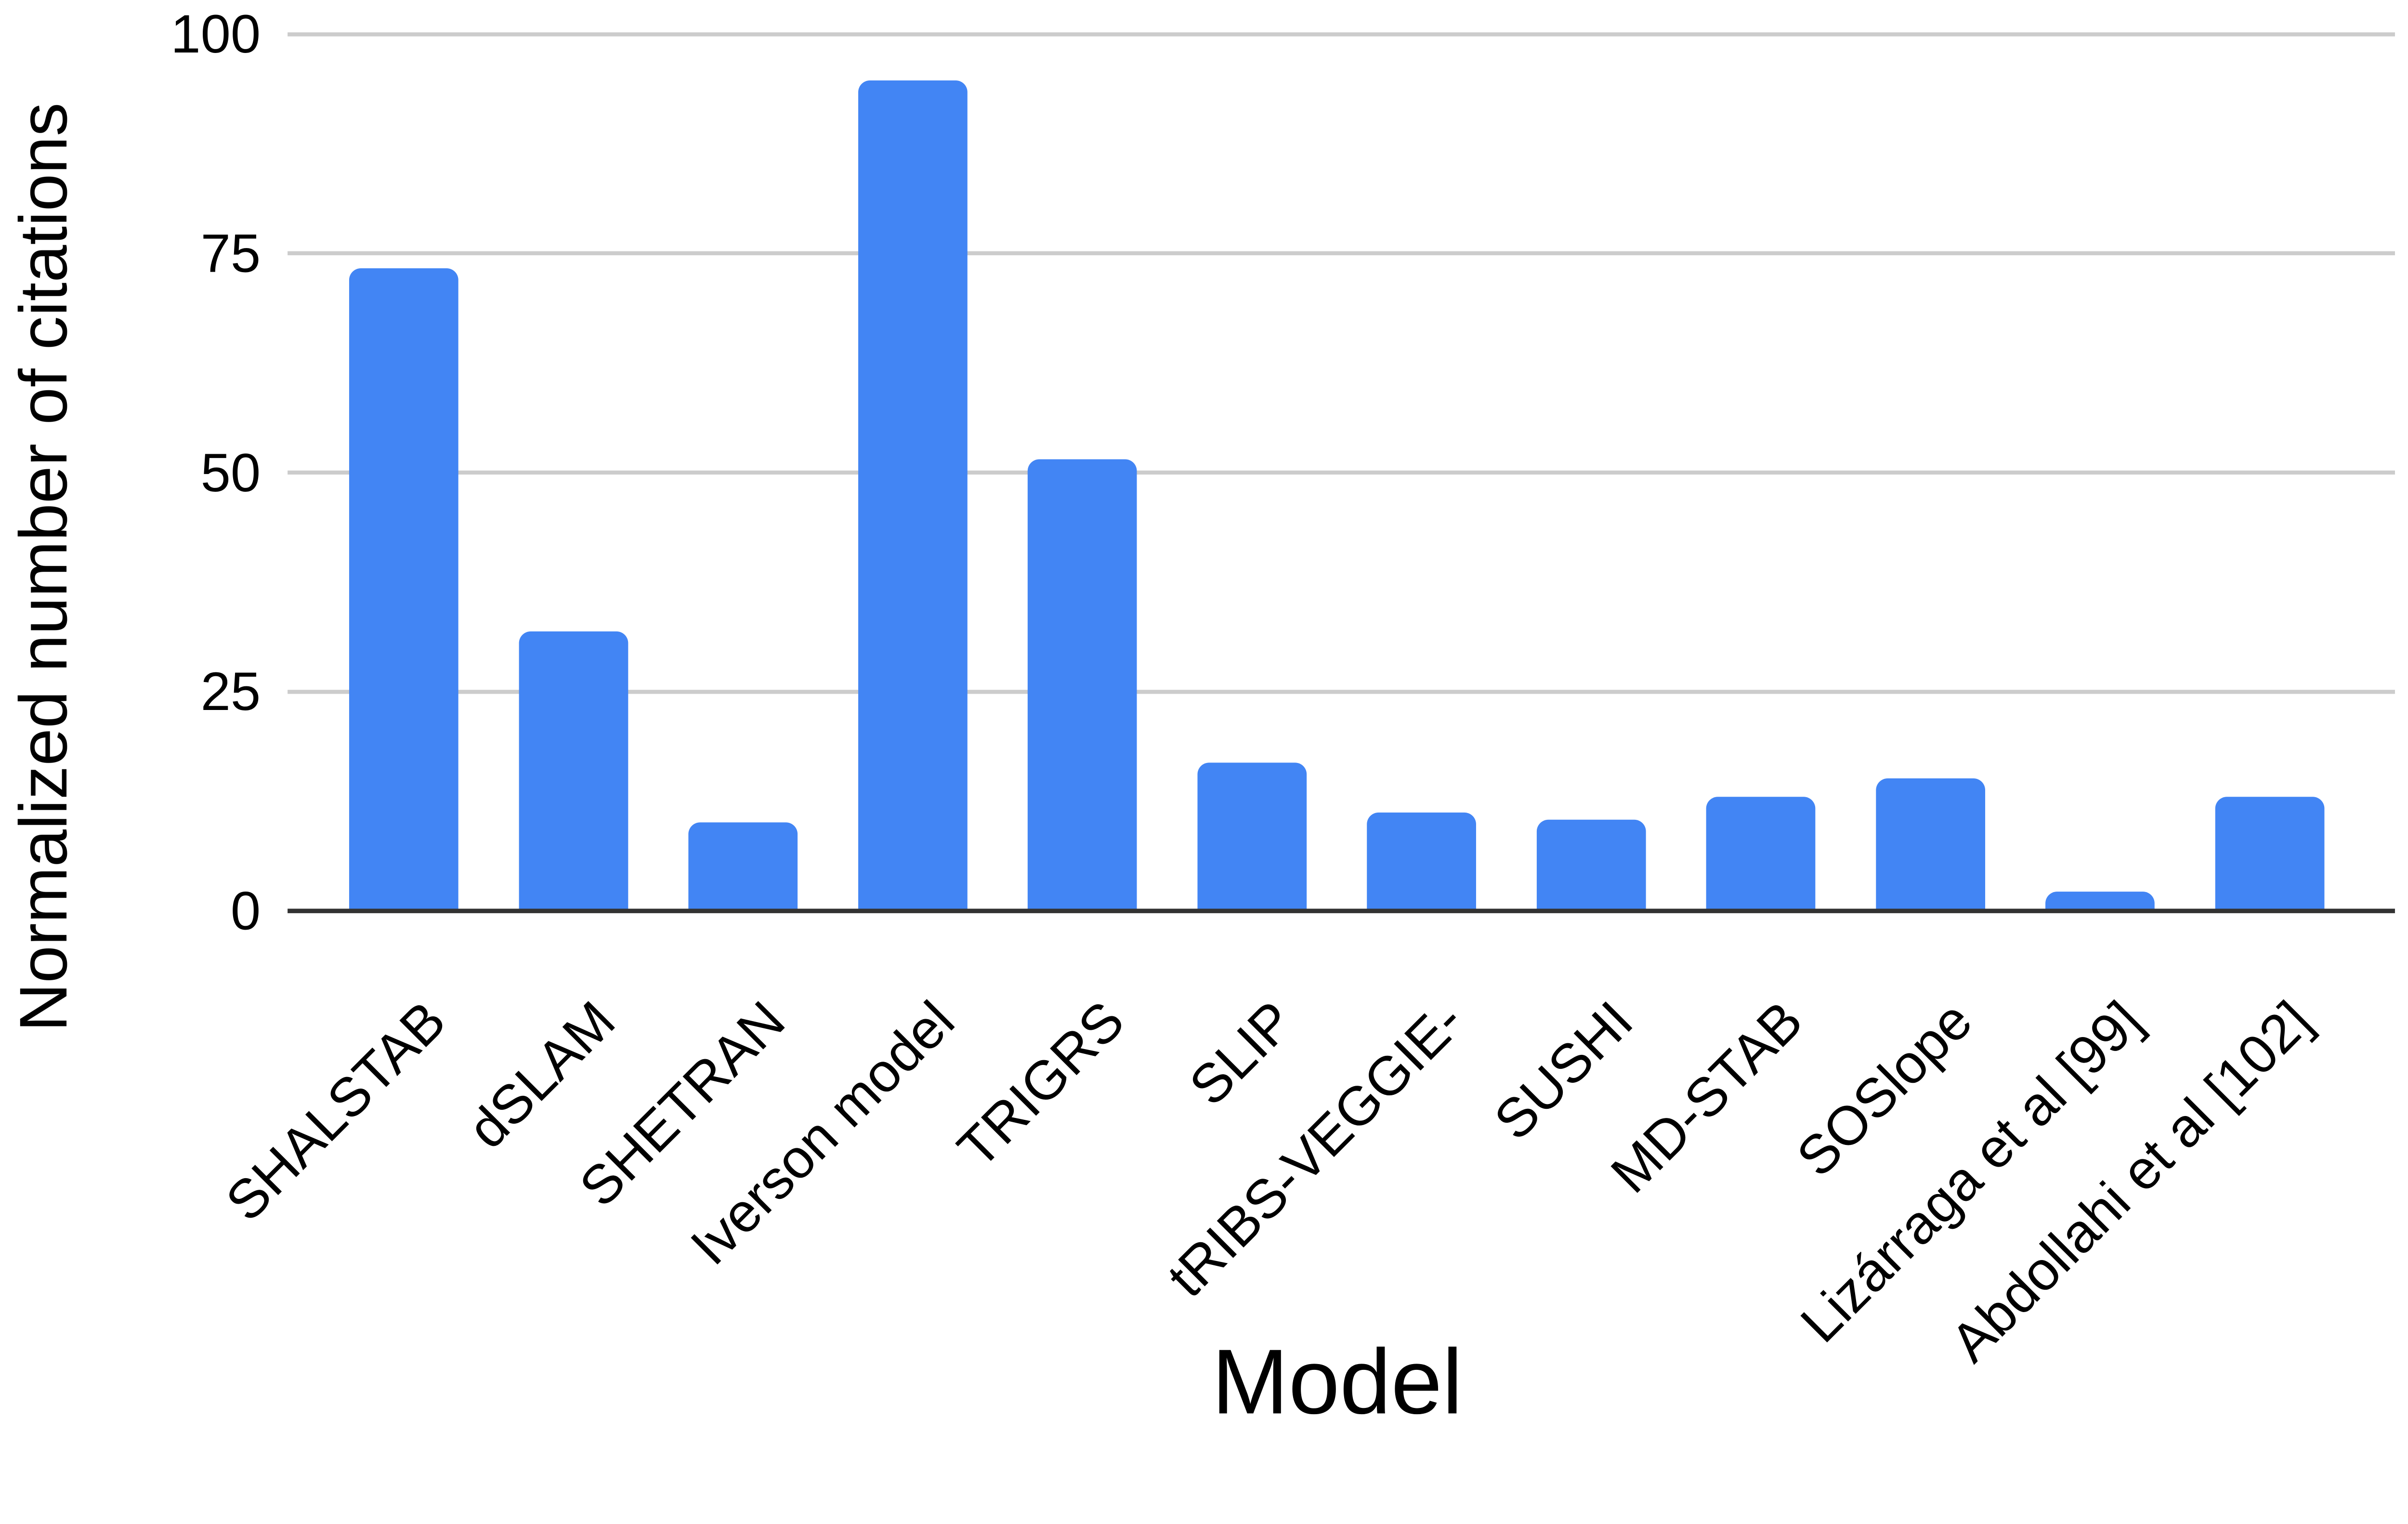 This screenshot has width=2408, height=1524. Describe the element at coordinates (43, 567) in the screenshot. I see `y-axis-title: Normalized number of citations` at that location.